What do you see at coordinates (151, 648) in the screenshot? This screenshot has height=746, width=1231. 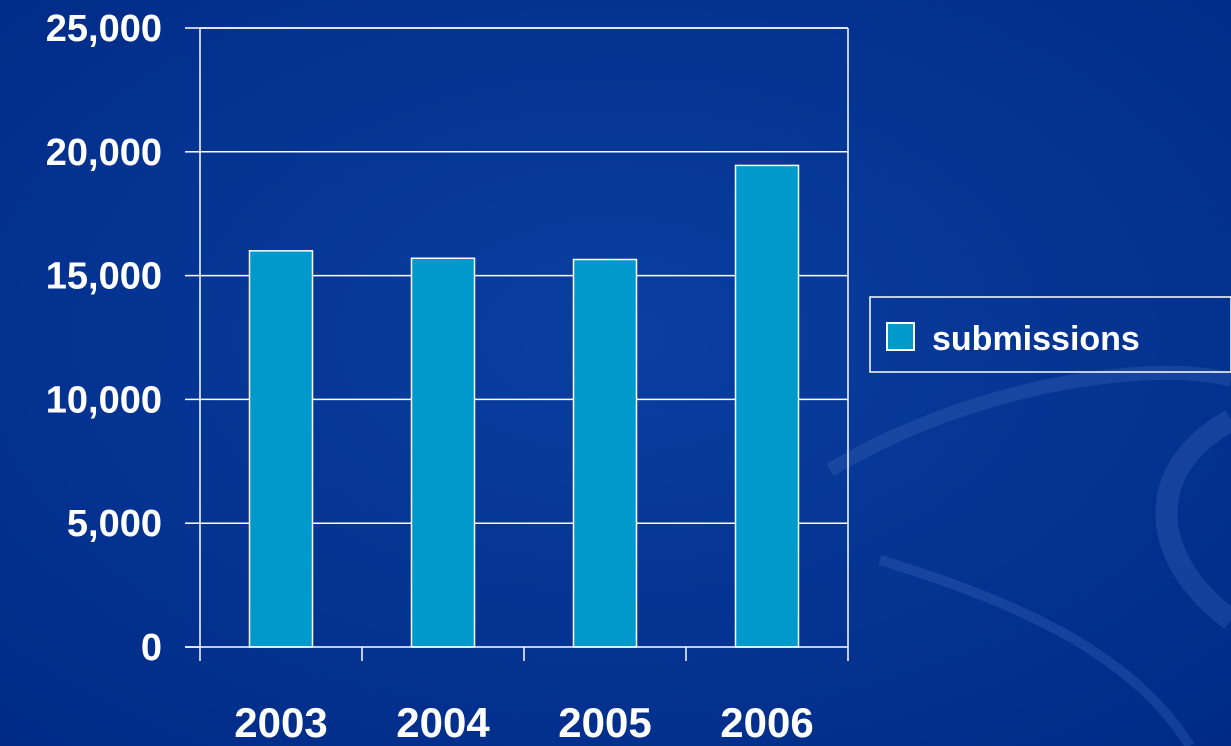 I see `y-tick-label-0: 0` at bounding box center [151, 648].